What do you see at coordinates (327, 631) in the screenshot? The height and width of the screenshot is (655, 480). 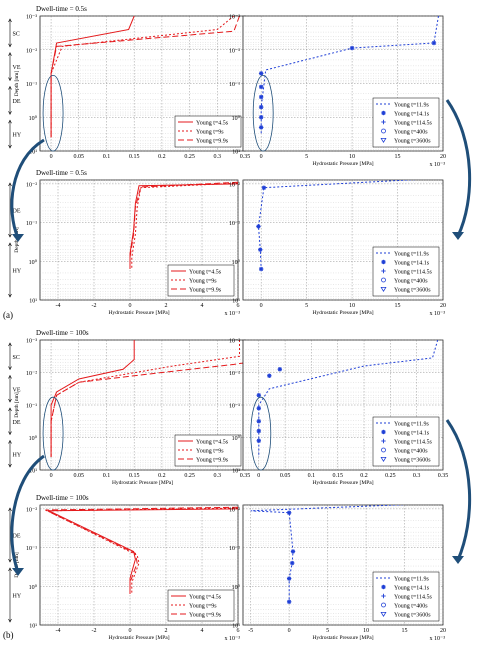 I see `x-tick-label: 5` at bounding box center [327, 631].